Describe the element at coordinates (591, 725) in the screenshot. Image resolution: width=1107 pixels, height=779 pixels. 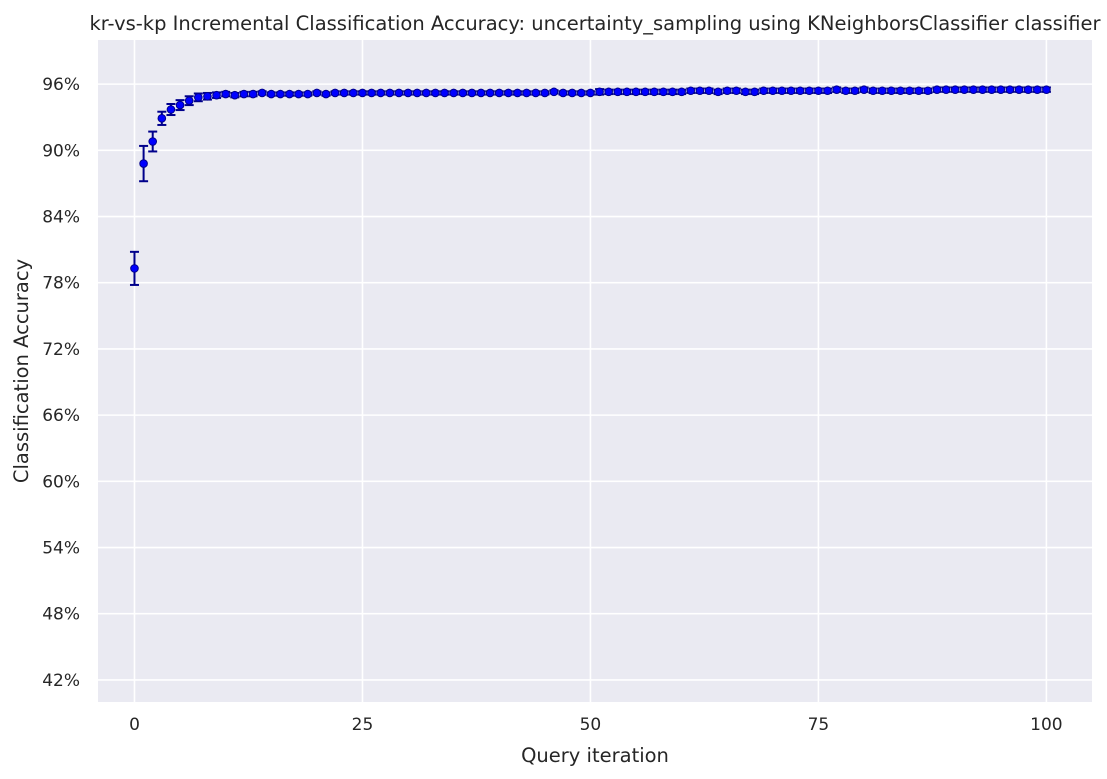
I see `x-tick-label: 50` at that location.